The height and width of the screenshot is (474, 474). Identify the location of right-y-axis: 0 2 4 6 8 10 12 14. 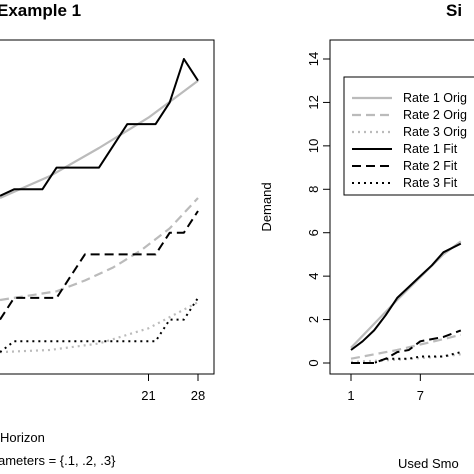
(318, 209).